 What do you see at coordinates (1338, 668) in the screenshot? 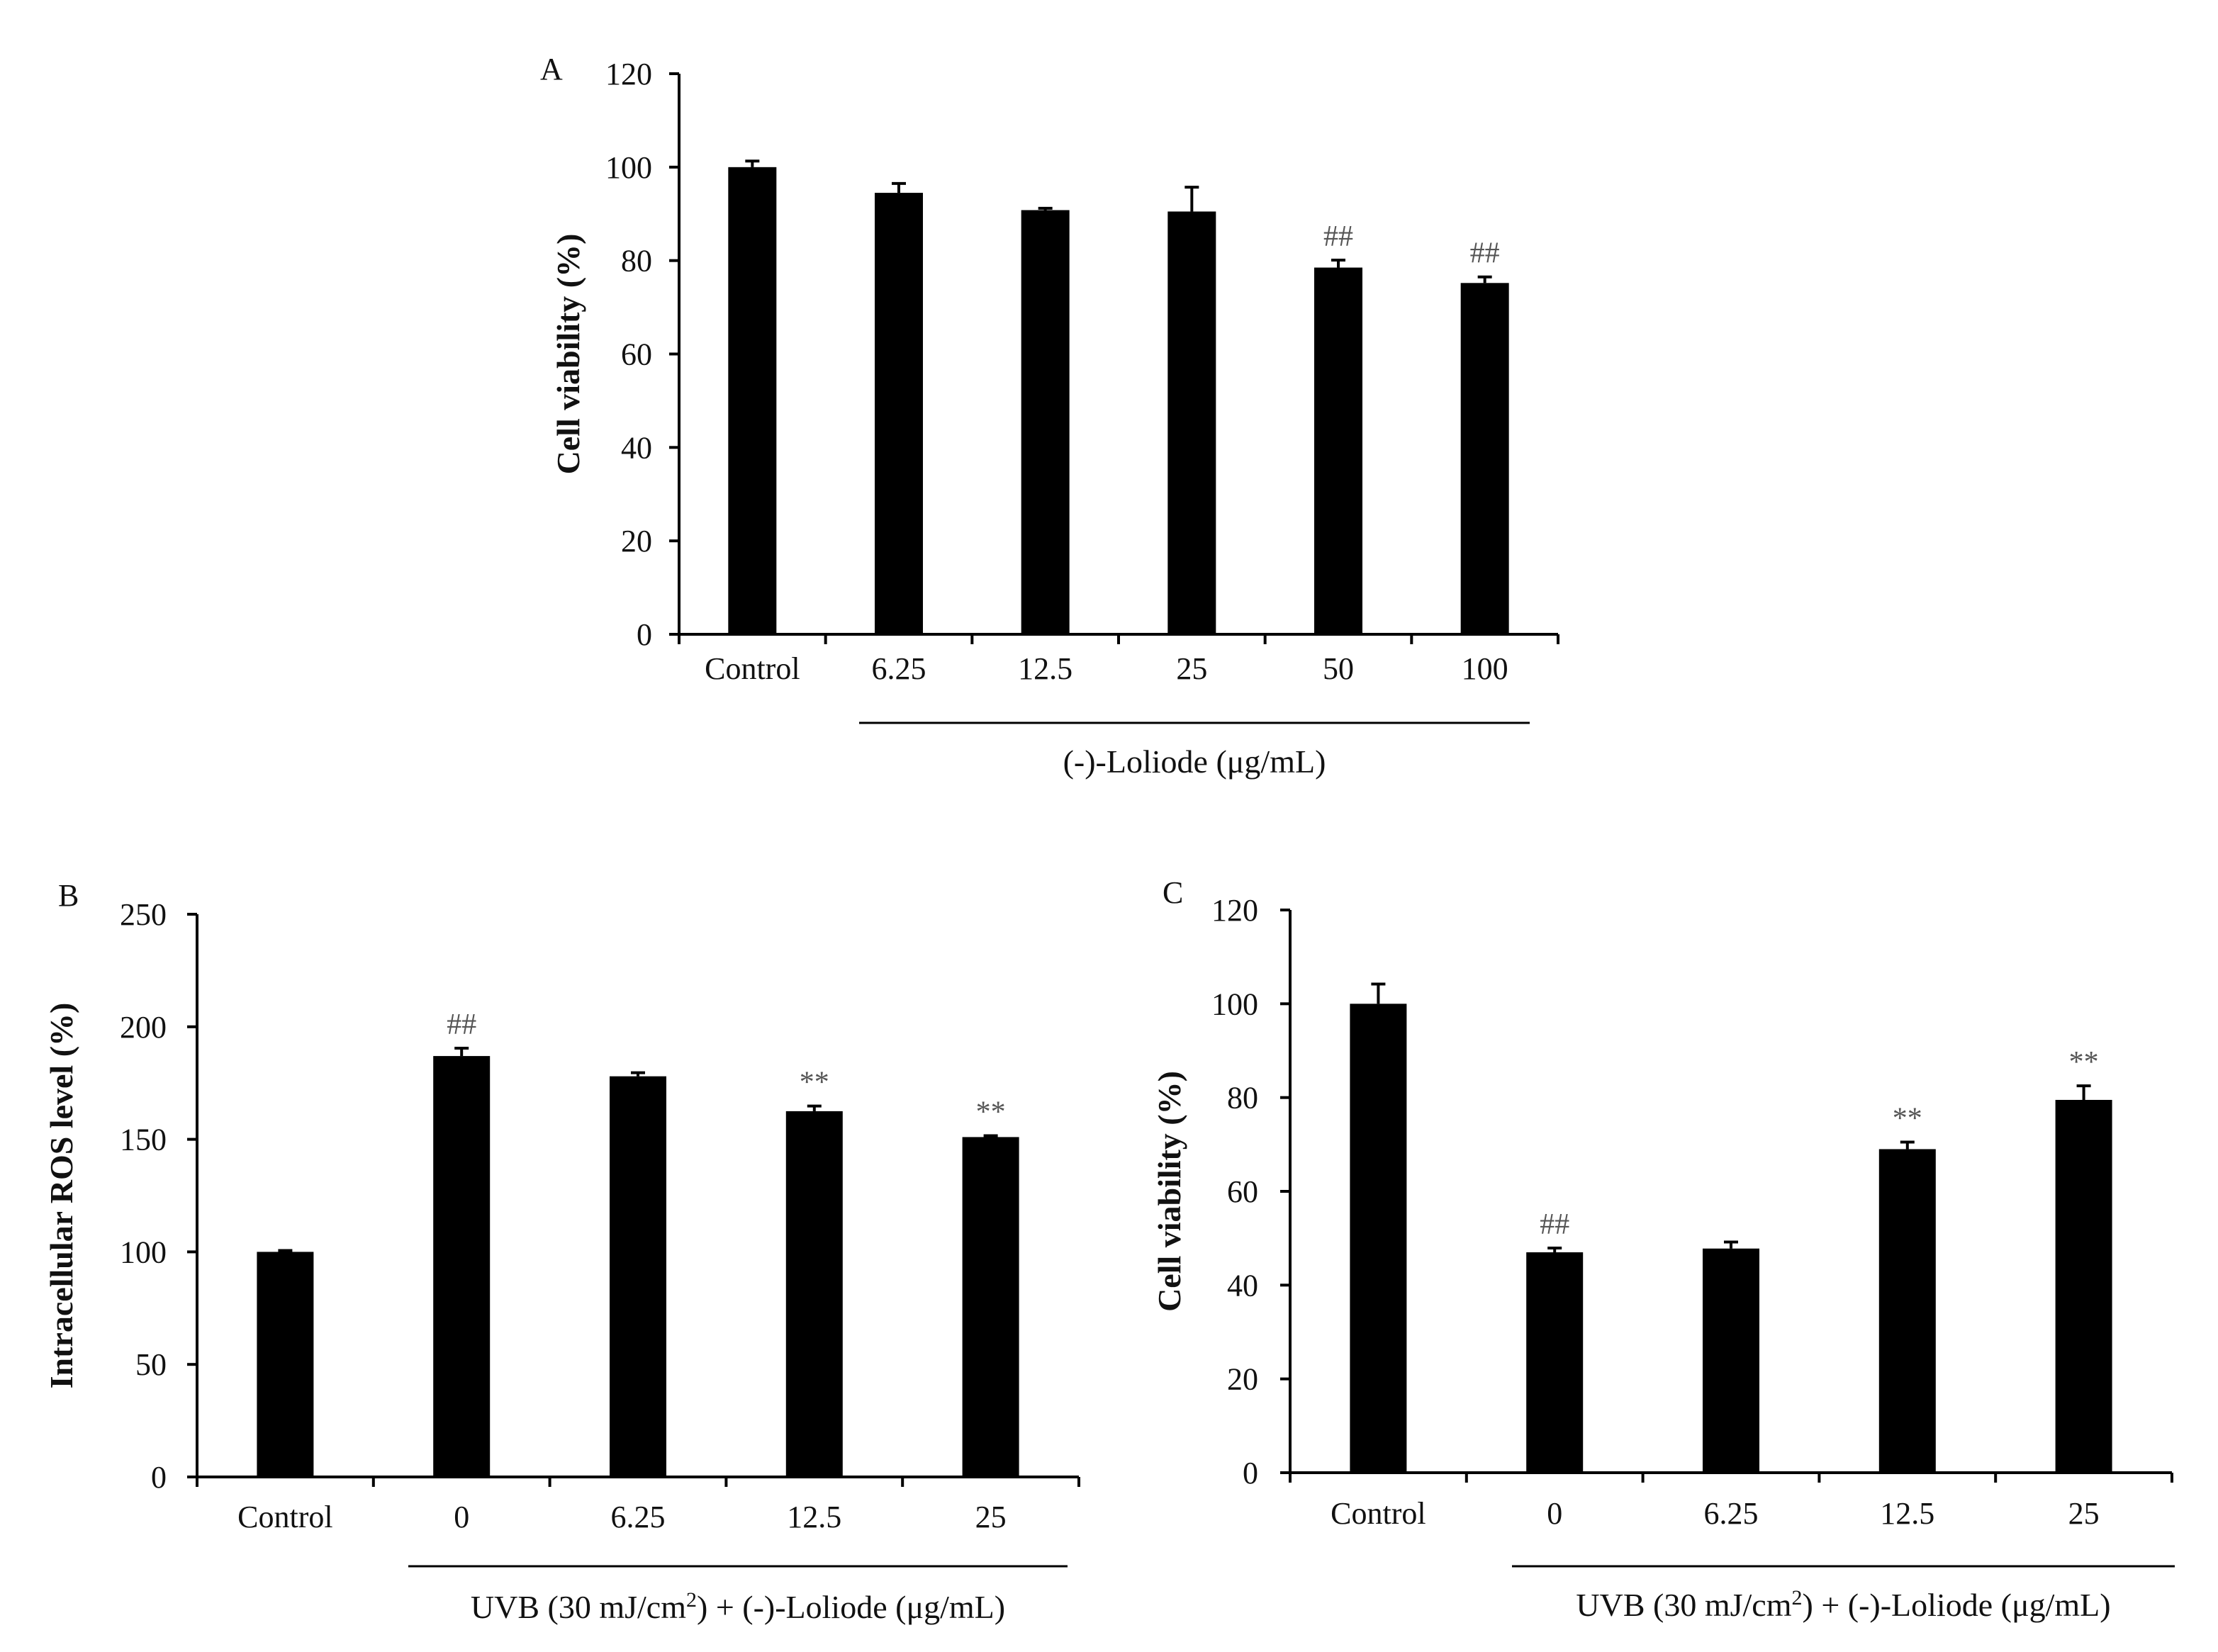
I see `x-tick-label-a: 50` at bounding box center [1338, 668].